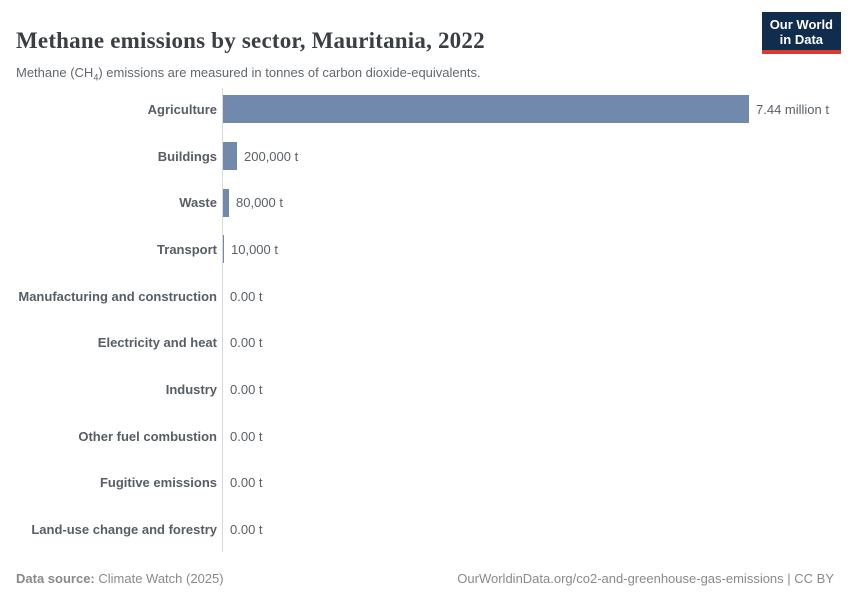 This screenshot has height=600, width=850. What do you see at coordinates (157, 343) in the screenshot?
I see `category-label: Electricity and heat` at bounding box center [157, 343].